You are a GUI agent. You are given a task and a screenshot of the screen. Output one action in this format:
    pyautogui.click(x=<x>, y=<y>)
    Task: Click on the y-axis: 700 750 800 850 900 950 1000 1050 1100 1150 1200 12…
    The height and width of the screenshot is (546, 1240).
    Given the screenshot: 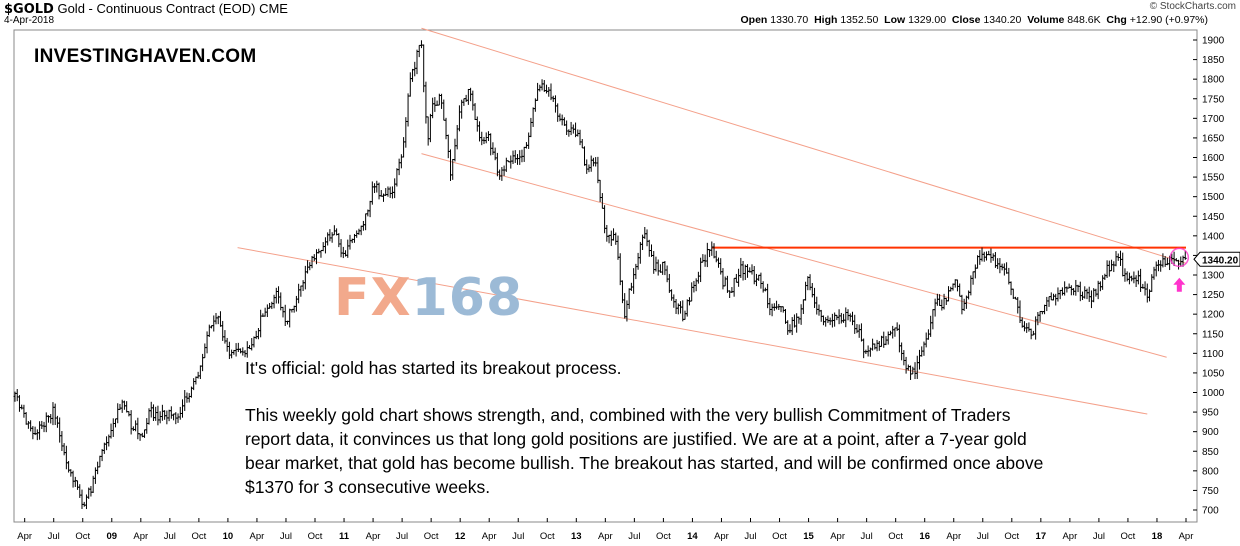 What is the action you would take?
    pyautogui.click(x=1209, y=276)
    